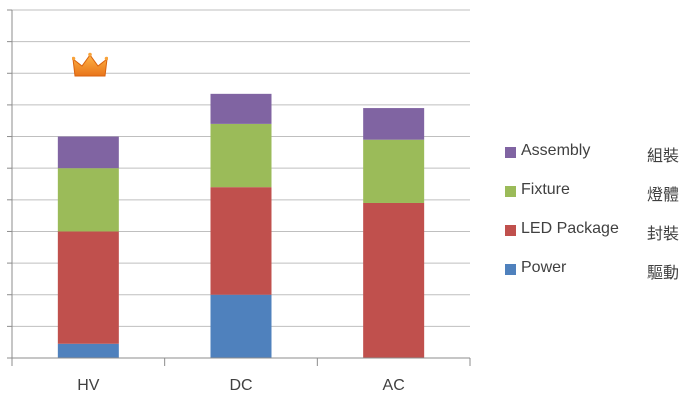  What do you see at coordinates (88, 385) in the screenshot?
I see `x-tick-label: HV` at bounding box center [88, 385].